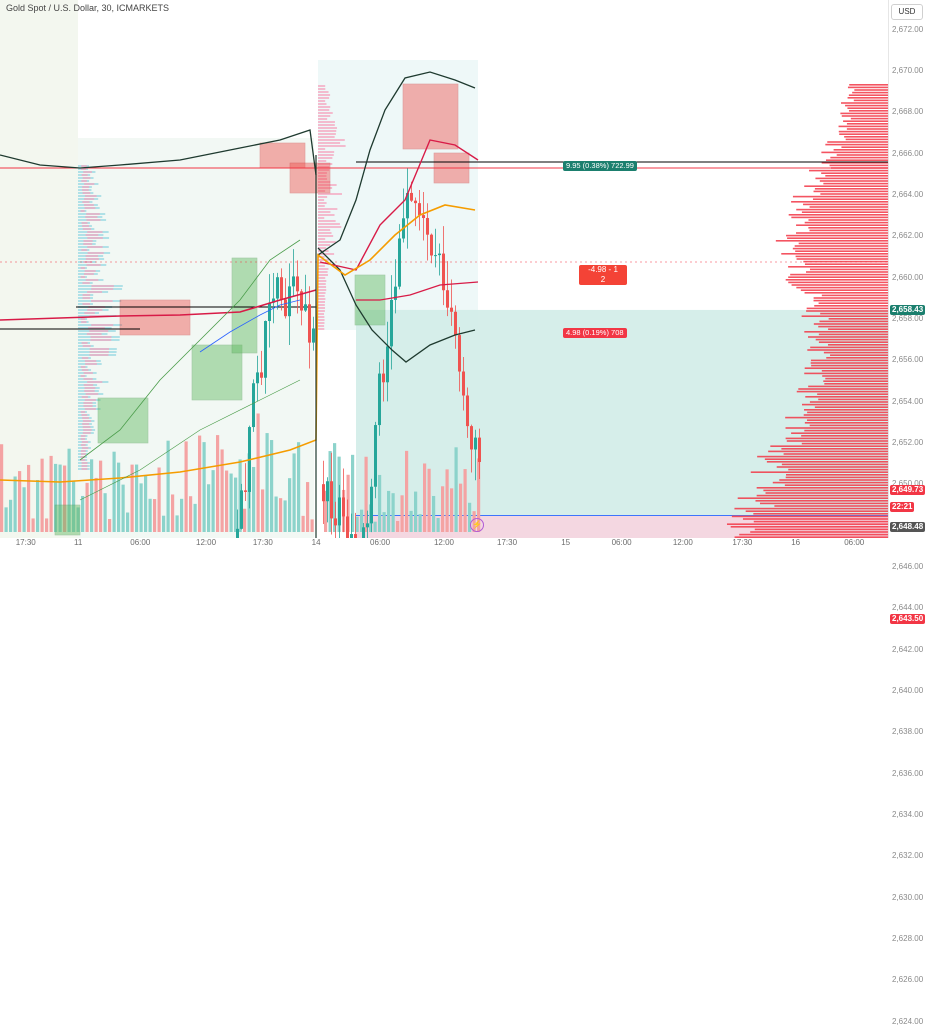 This screenshot has width=932, height=1026. Describe the element at coordinates (907, 12) in the screenshot. I see `currency-button: USD` at that location.